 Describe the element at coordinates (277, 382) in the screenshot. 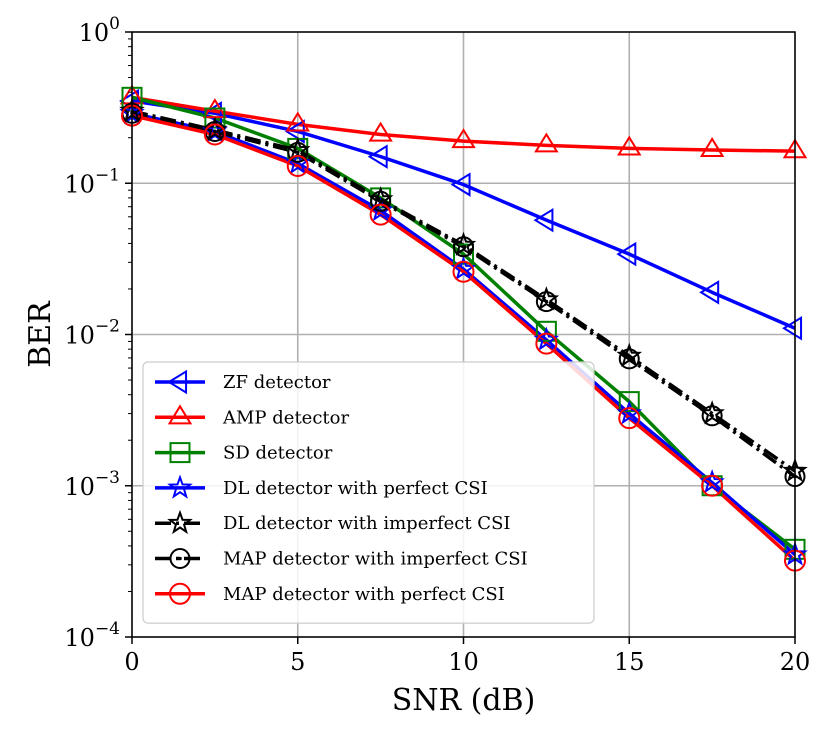

I see `legend-label-0: ZF detector` at that location.